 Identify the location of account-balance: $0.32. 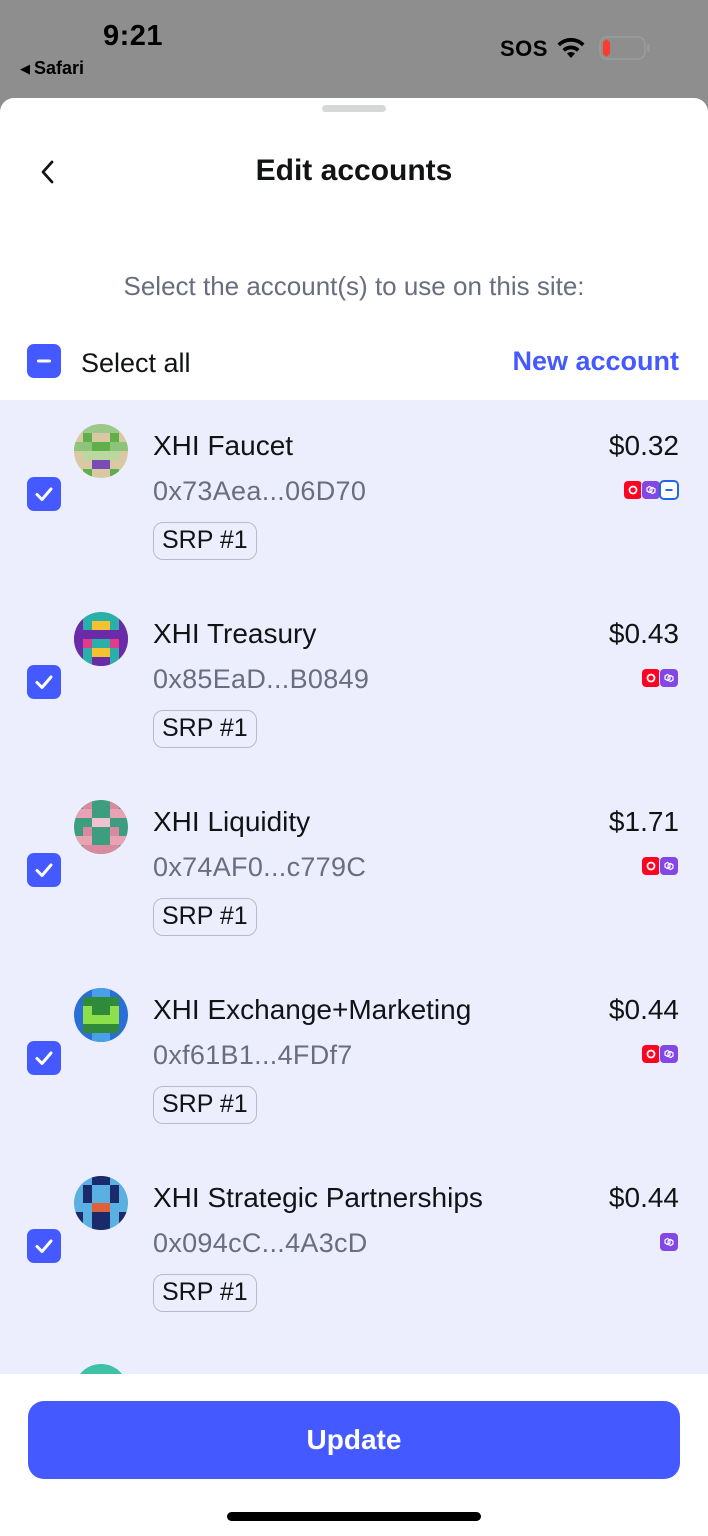
(643, 445).